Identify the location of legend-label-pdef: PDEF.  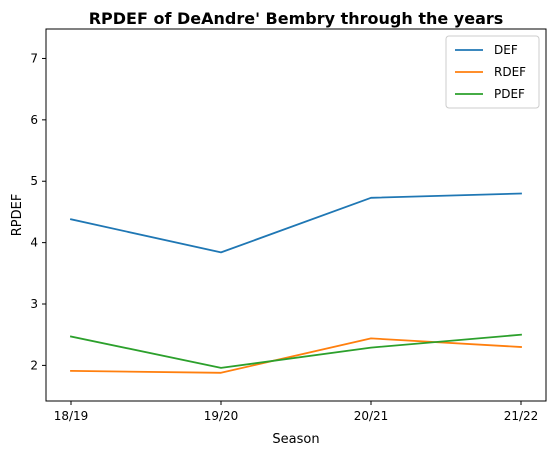
(509, 94).